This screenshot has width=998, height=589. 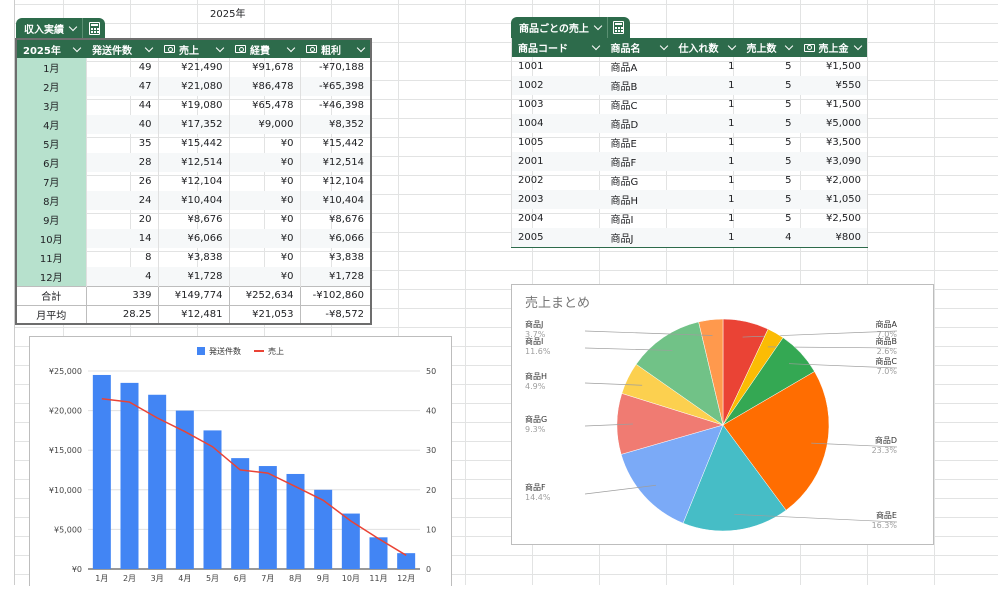 I want to click on pie-slice-商品E, so click(x=734, y=478).